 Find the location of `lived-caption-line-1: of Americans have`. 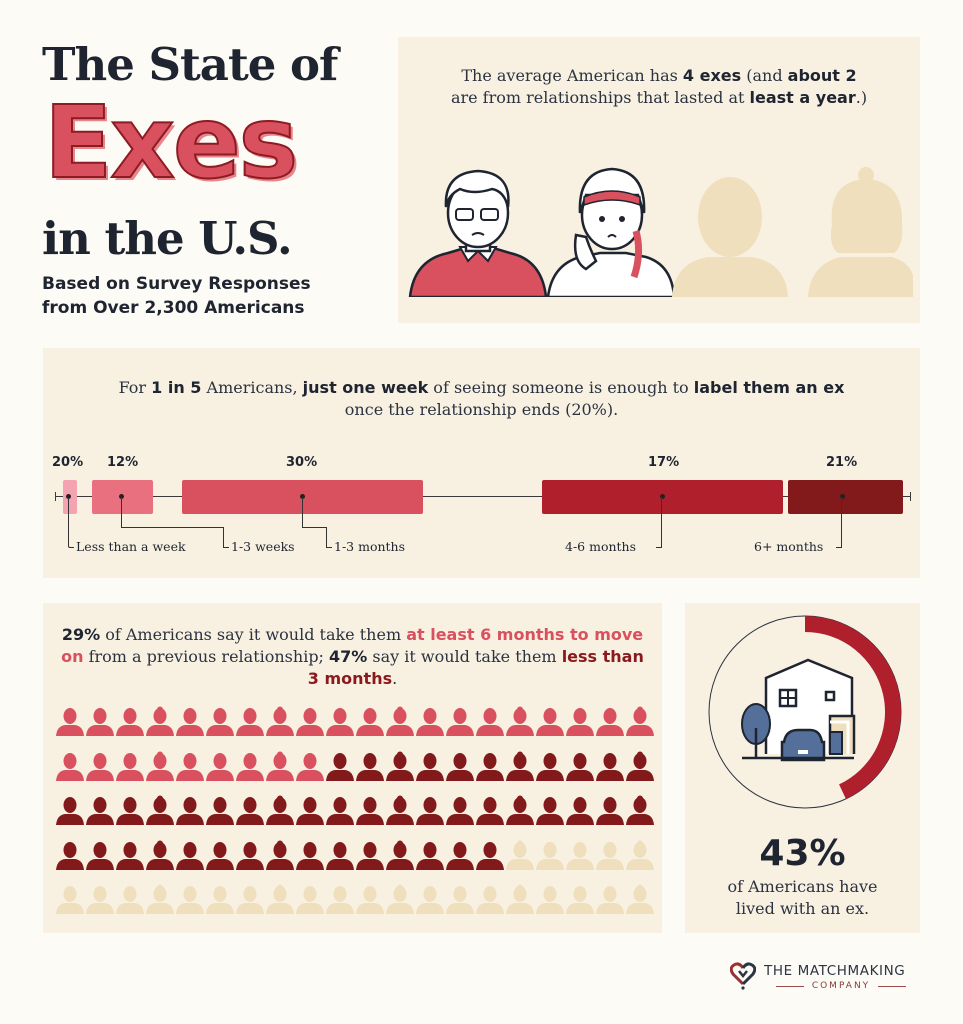

lived-caption-line-1: of Americans have is located at coordinates (802, 886).